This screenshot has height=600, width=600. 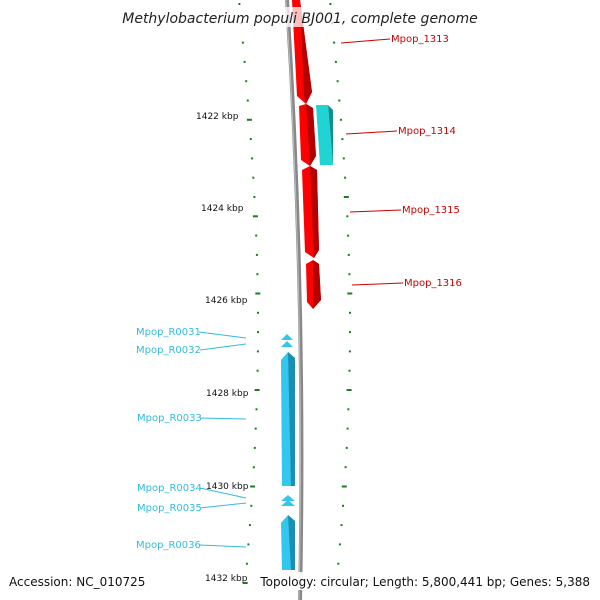 What do you see at coordinates (288, 498) in the screenshot?
I see `rna-gene-Mpop_R0034` at bounding box center [288, 498].